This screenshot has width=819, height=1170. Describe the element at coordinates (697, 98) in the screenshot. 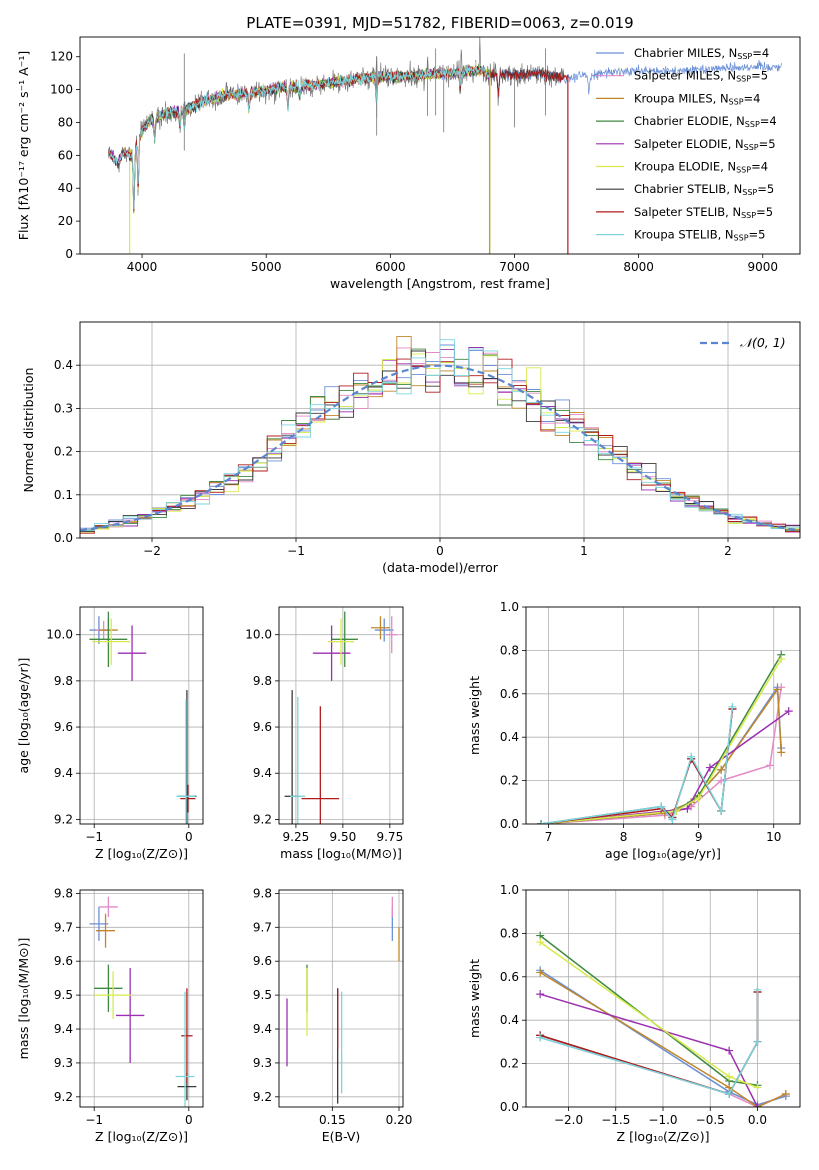

I see `legend-label: Kroupa MILES, NSSP=4` at that location.